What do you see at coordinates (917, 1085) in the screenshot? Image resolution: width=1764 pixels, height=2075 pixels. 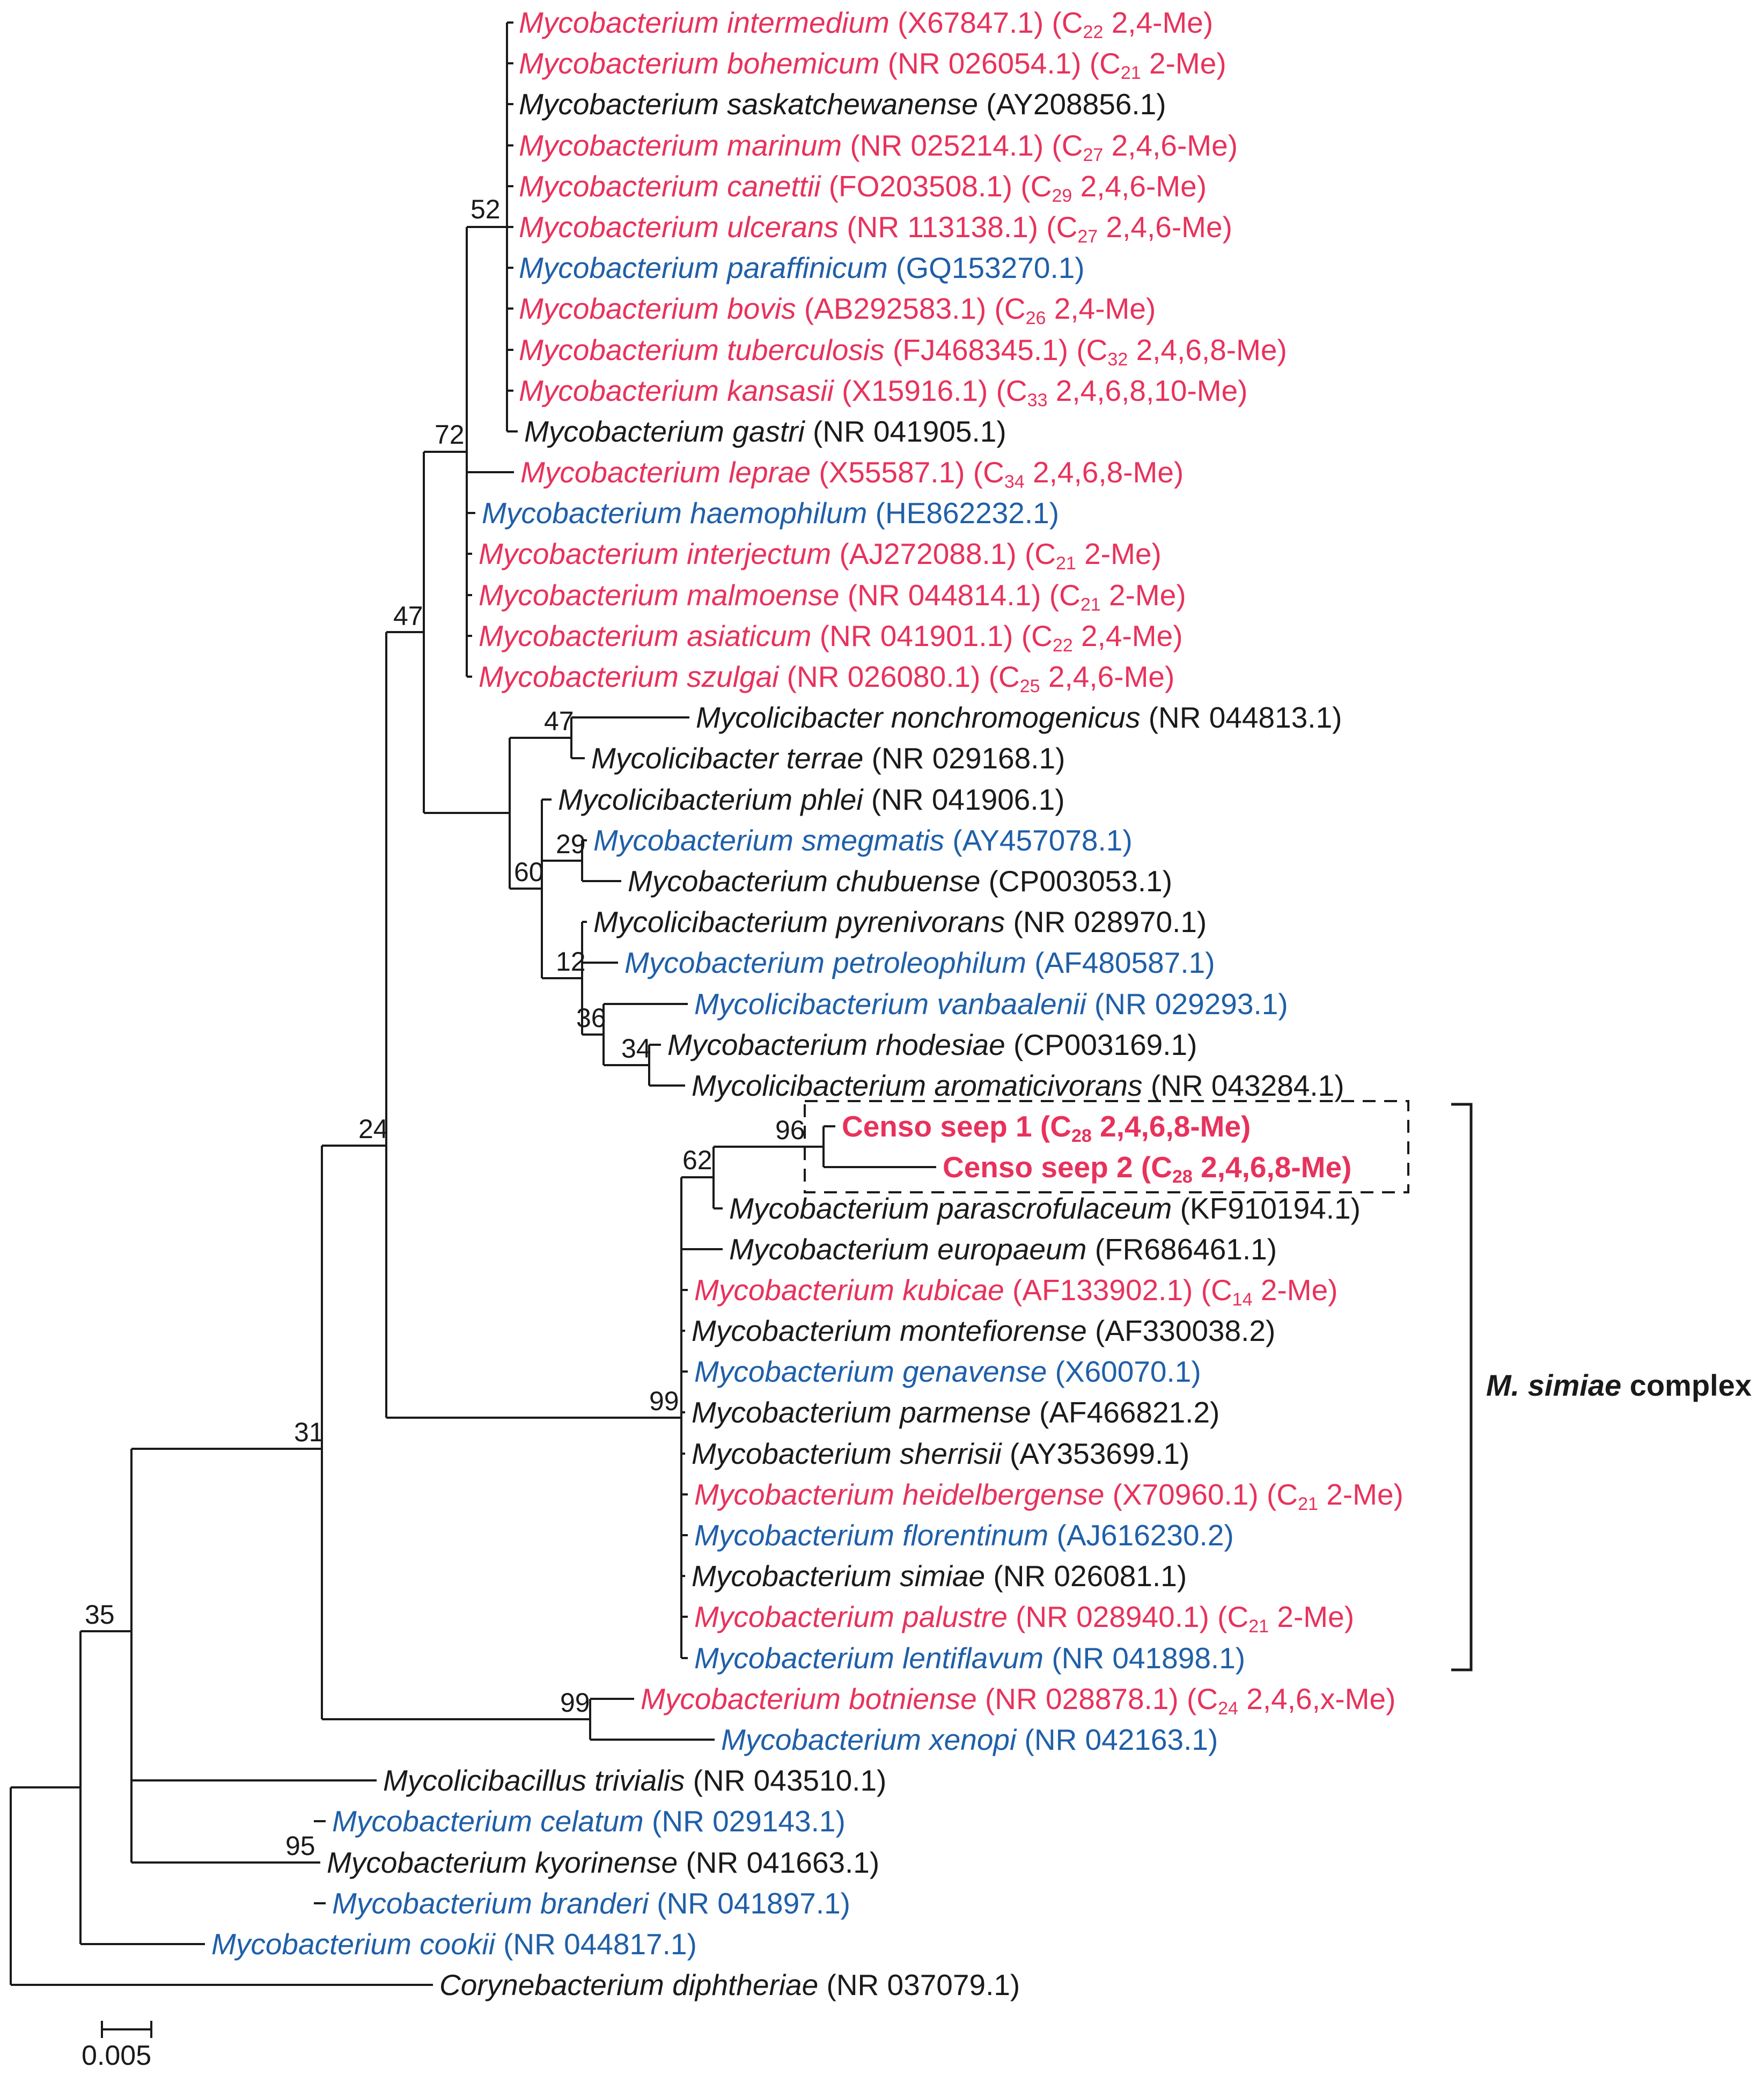 I see `taxon-name: Mycolicibacterium aromaticivorans` at bounding box center [917, 1085].